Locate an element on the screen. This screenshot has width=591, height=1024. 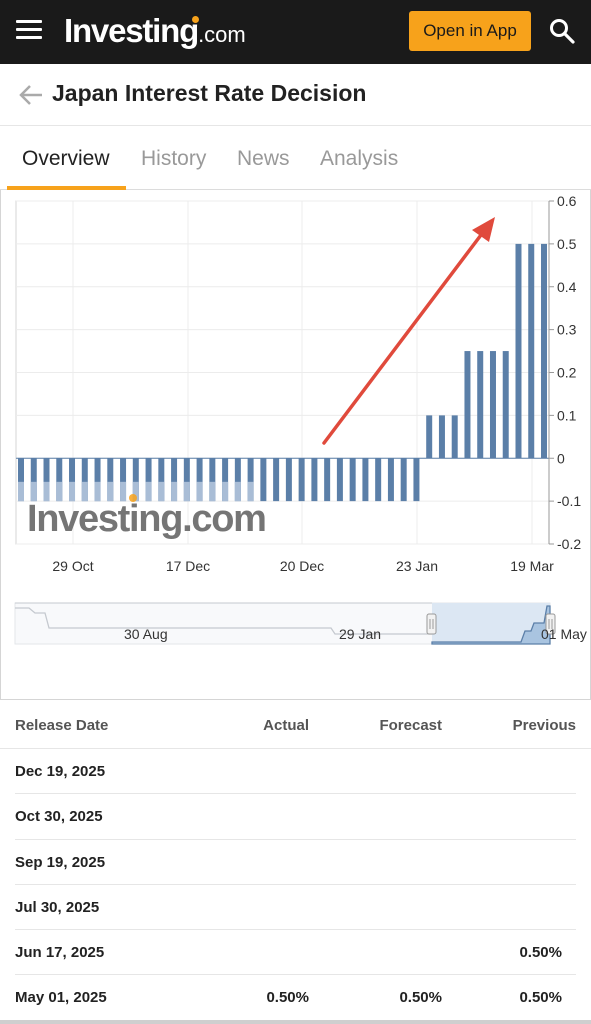
navigator-left-handle is located at coordinates (431, 624).